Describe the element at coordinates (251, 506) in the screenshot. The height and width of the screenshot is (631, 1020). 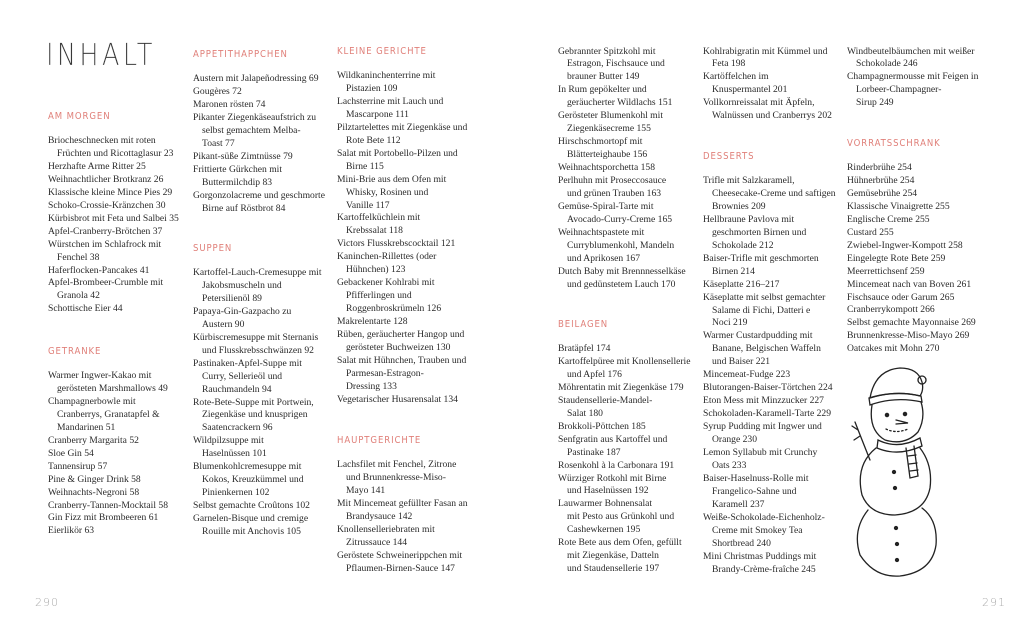
I see `toc-entry: Selbst gemachte Croûtons 102` at that location.